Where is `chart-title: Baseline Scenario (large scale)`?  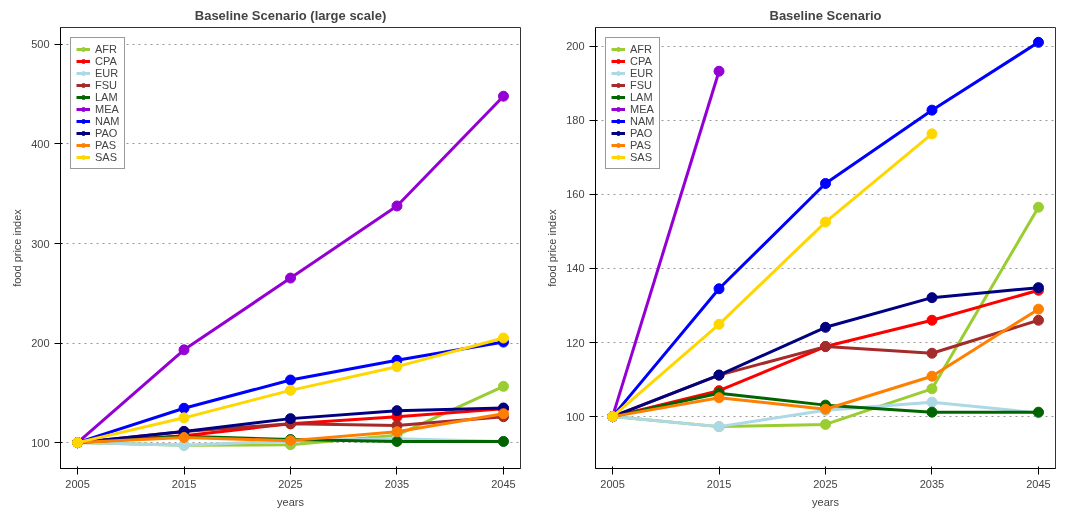 chart-title: Baseline Scenario (large scale) is located at coordinates (290, 15).